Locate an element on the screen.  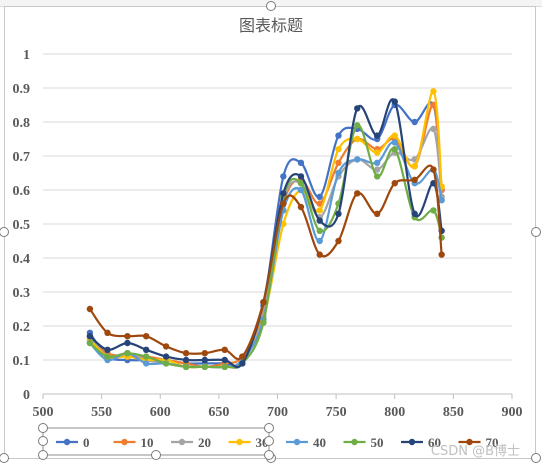
legend-item-50: 50 is located at coordinates (363, 442).